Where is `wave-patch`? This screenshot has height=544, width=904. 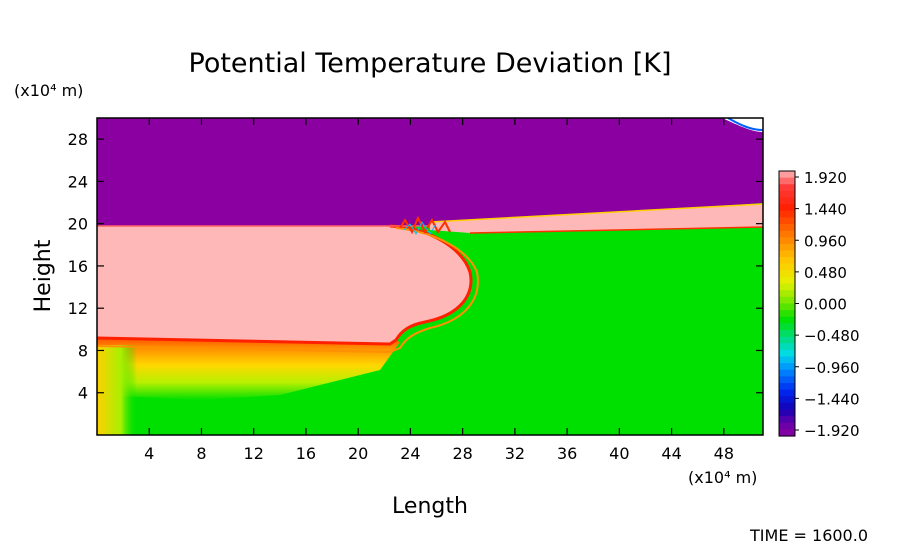 wave-patch is located at coordinates (425, 225).